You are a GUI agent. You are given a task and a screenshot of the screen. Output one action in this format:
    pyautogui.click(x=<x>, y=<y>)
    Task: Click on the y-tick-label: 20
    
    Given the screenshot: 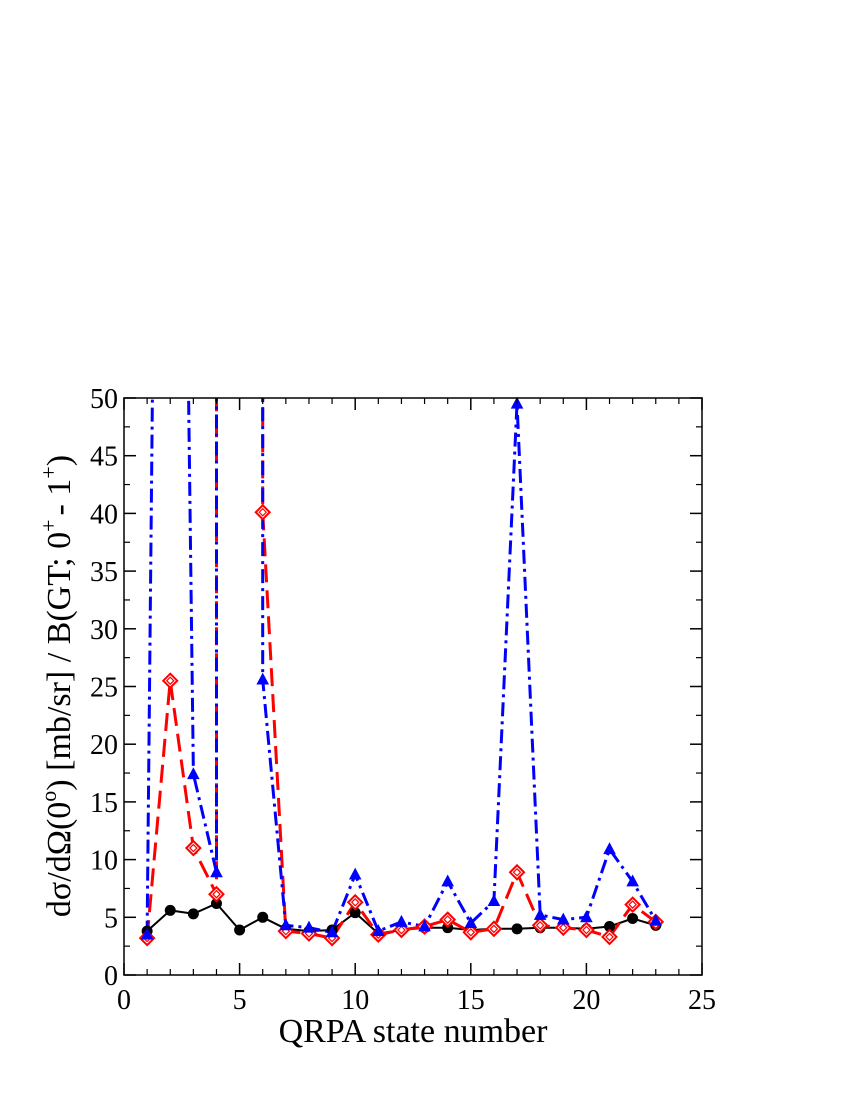 What is the action you would take?
    pyautogui.click(x=104, y=745)
    